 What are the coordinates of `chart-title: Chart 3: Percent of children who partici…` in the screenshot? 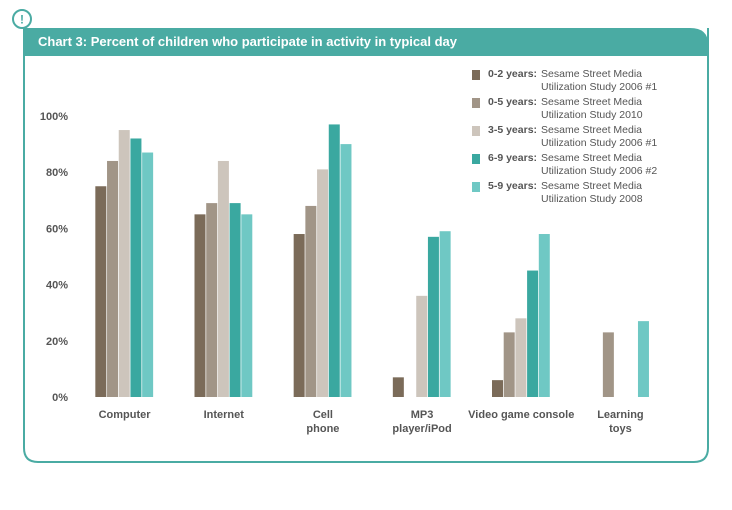 It's located at (248, 41).